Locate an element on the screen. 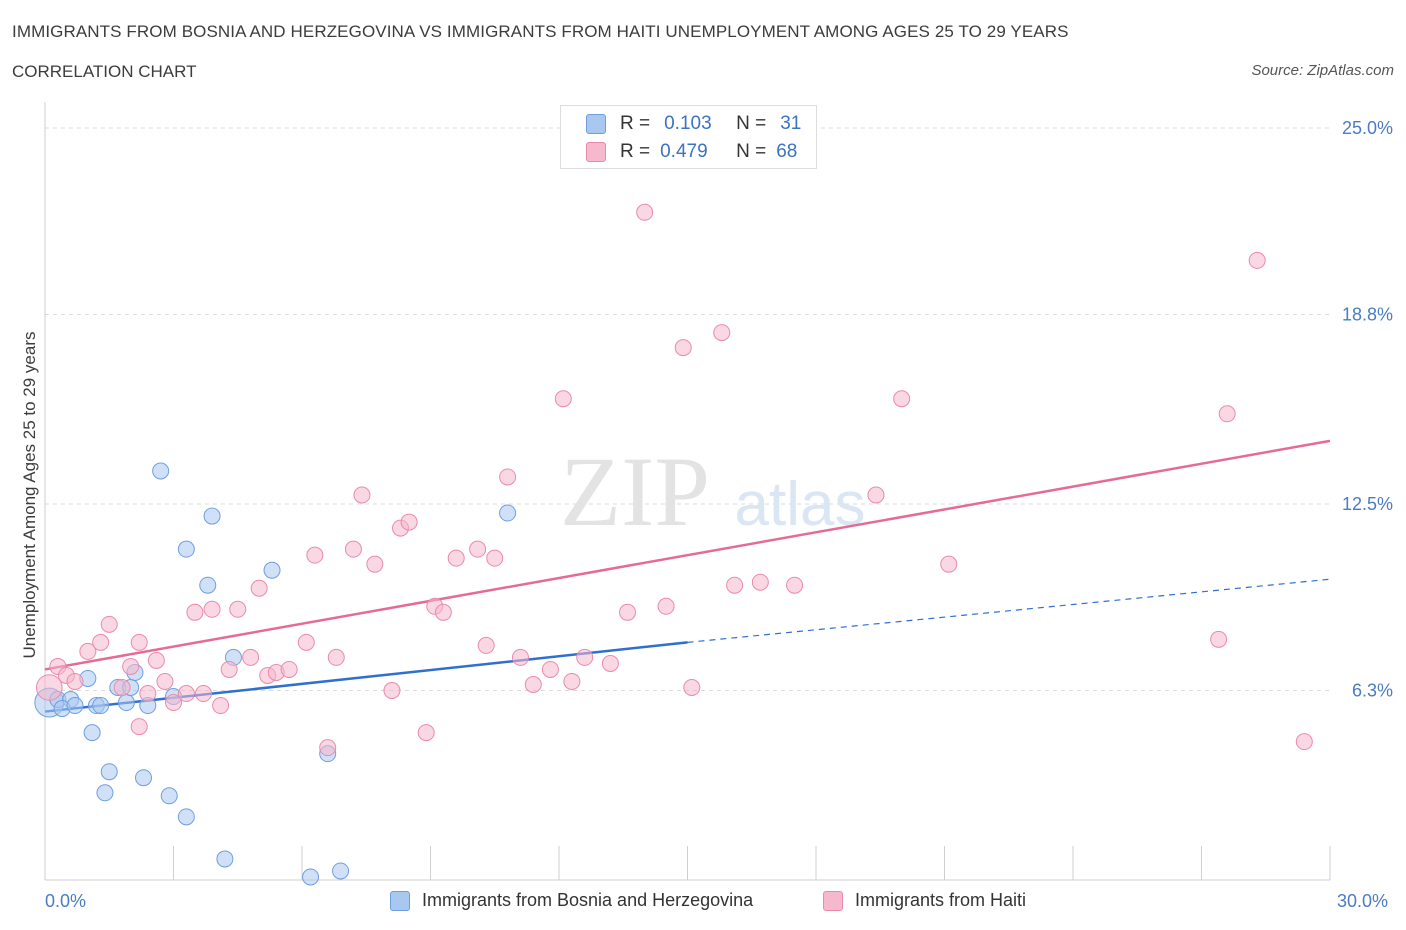  y-tick-label: 12.5% is located at coordinates (1367, 504).